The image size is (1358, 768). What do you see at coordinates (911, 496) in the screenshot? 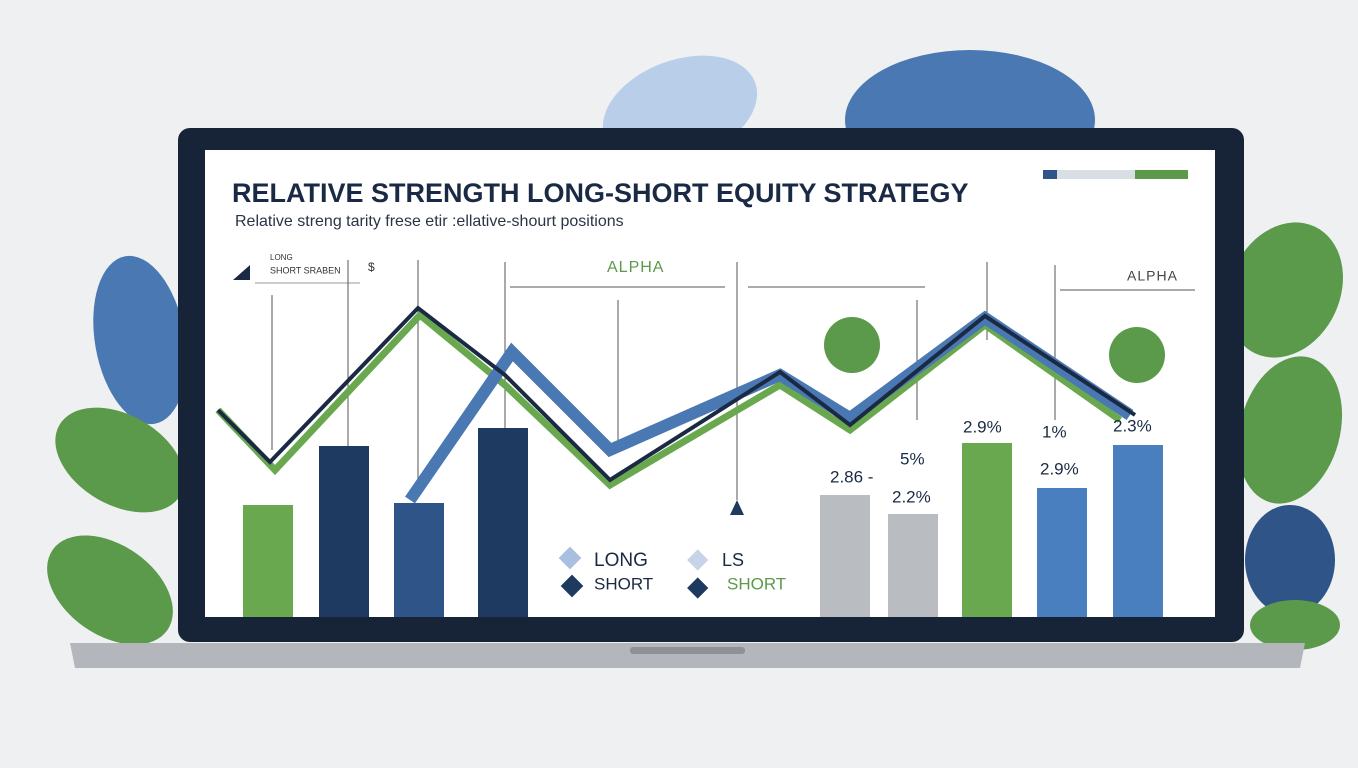
I see `bar-label: 2.2%` at bounding box center [911, 496].